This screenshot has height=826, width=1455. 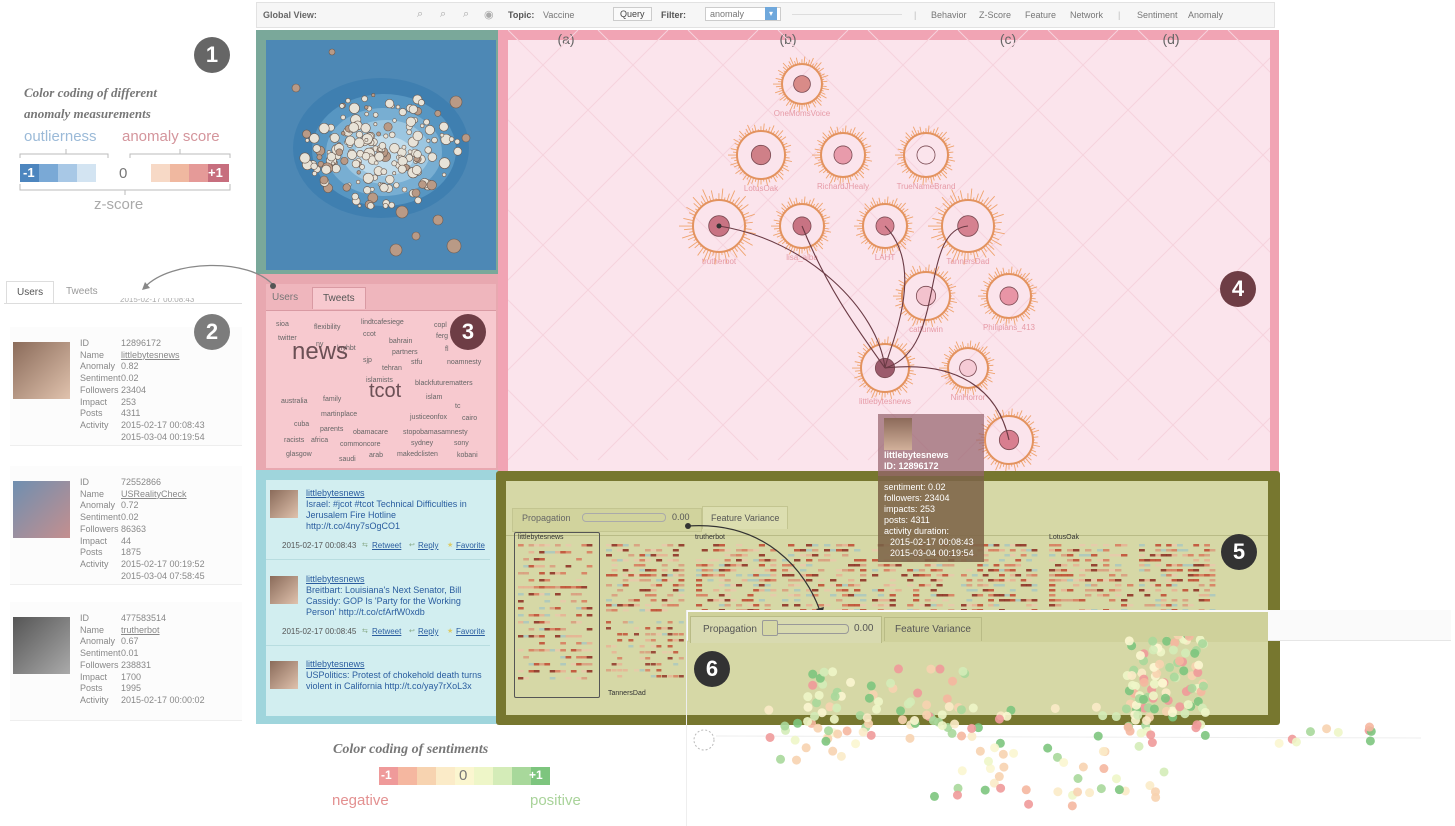 I want to click on cloud-tab-tweets: Tweets, so click(x=339, y=298).